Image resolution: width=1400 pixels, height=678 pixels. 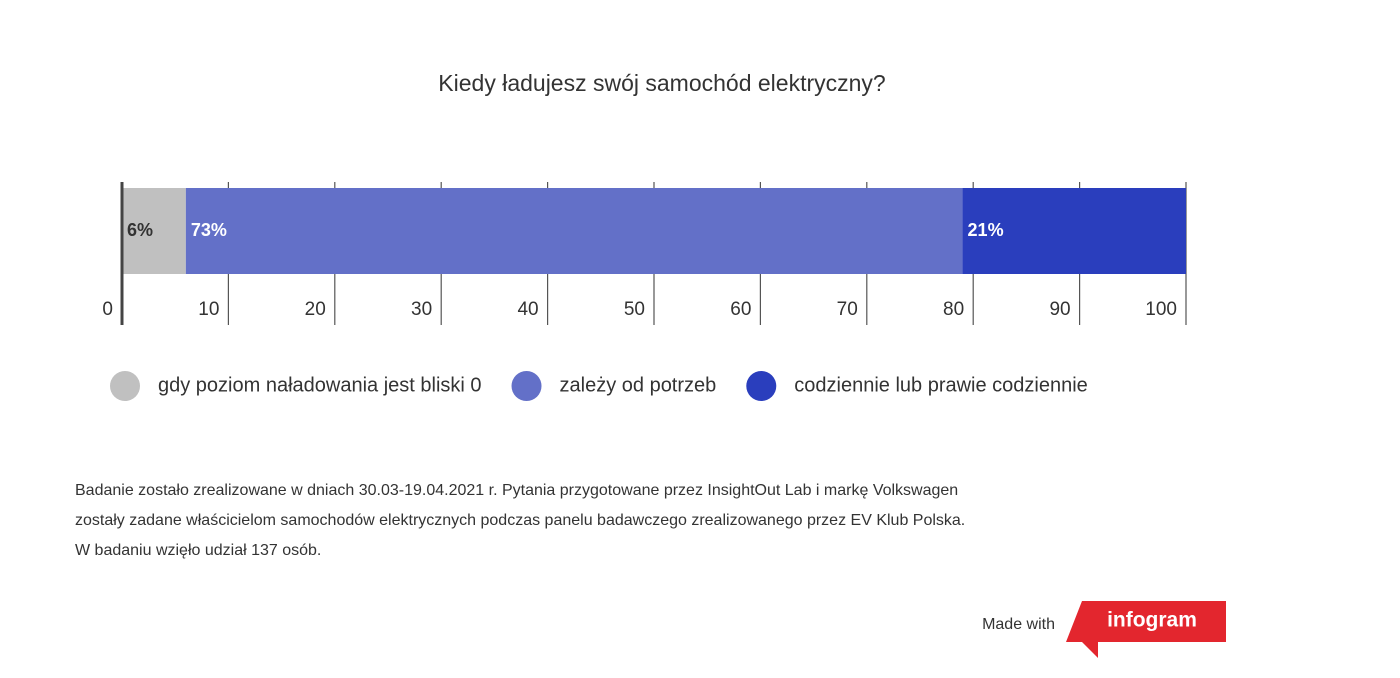 What do you see at coordinates (847, 309) in the screenshot?
I see `x-tick-label: 70` at bounding box center [847, 309].